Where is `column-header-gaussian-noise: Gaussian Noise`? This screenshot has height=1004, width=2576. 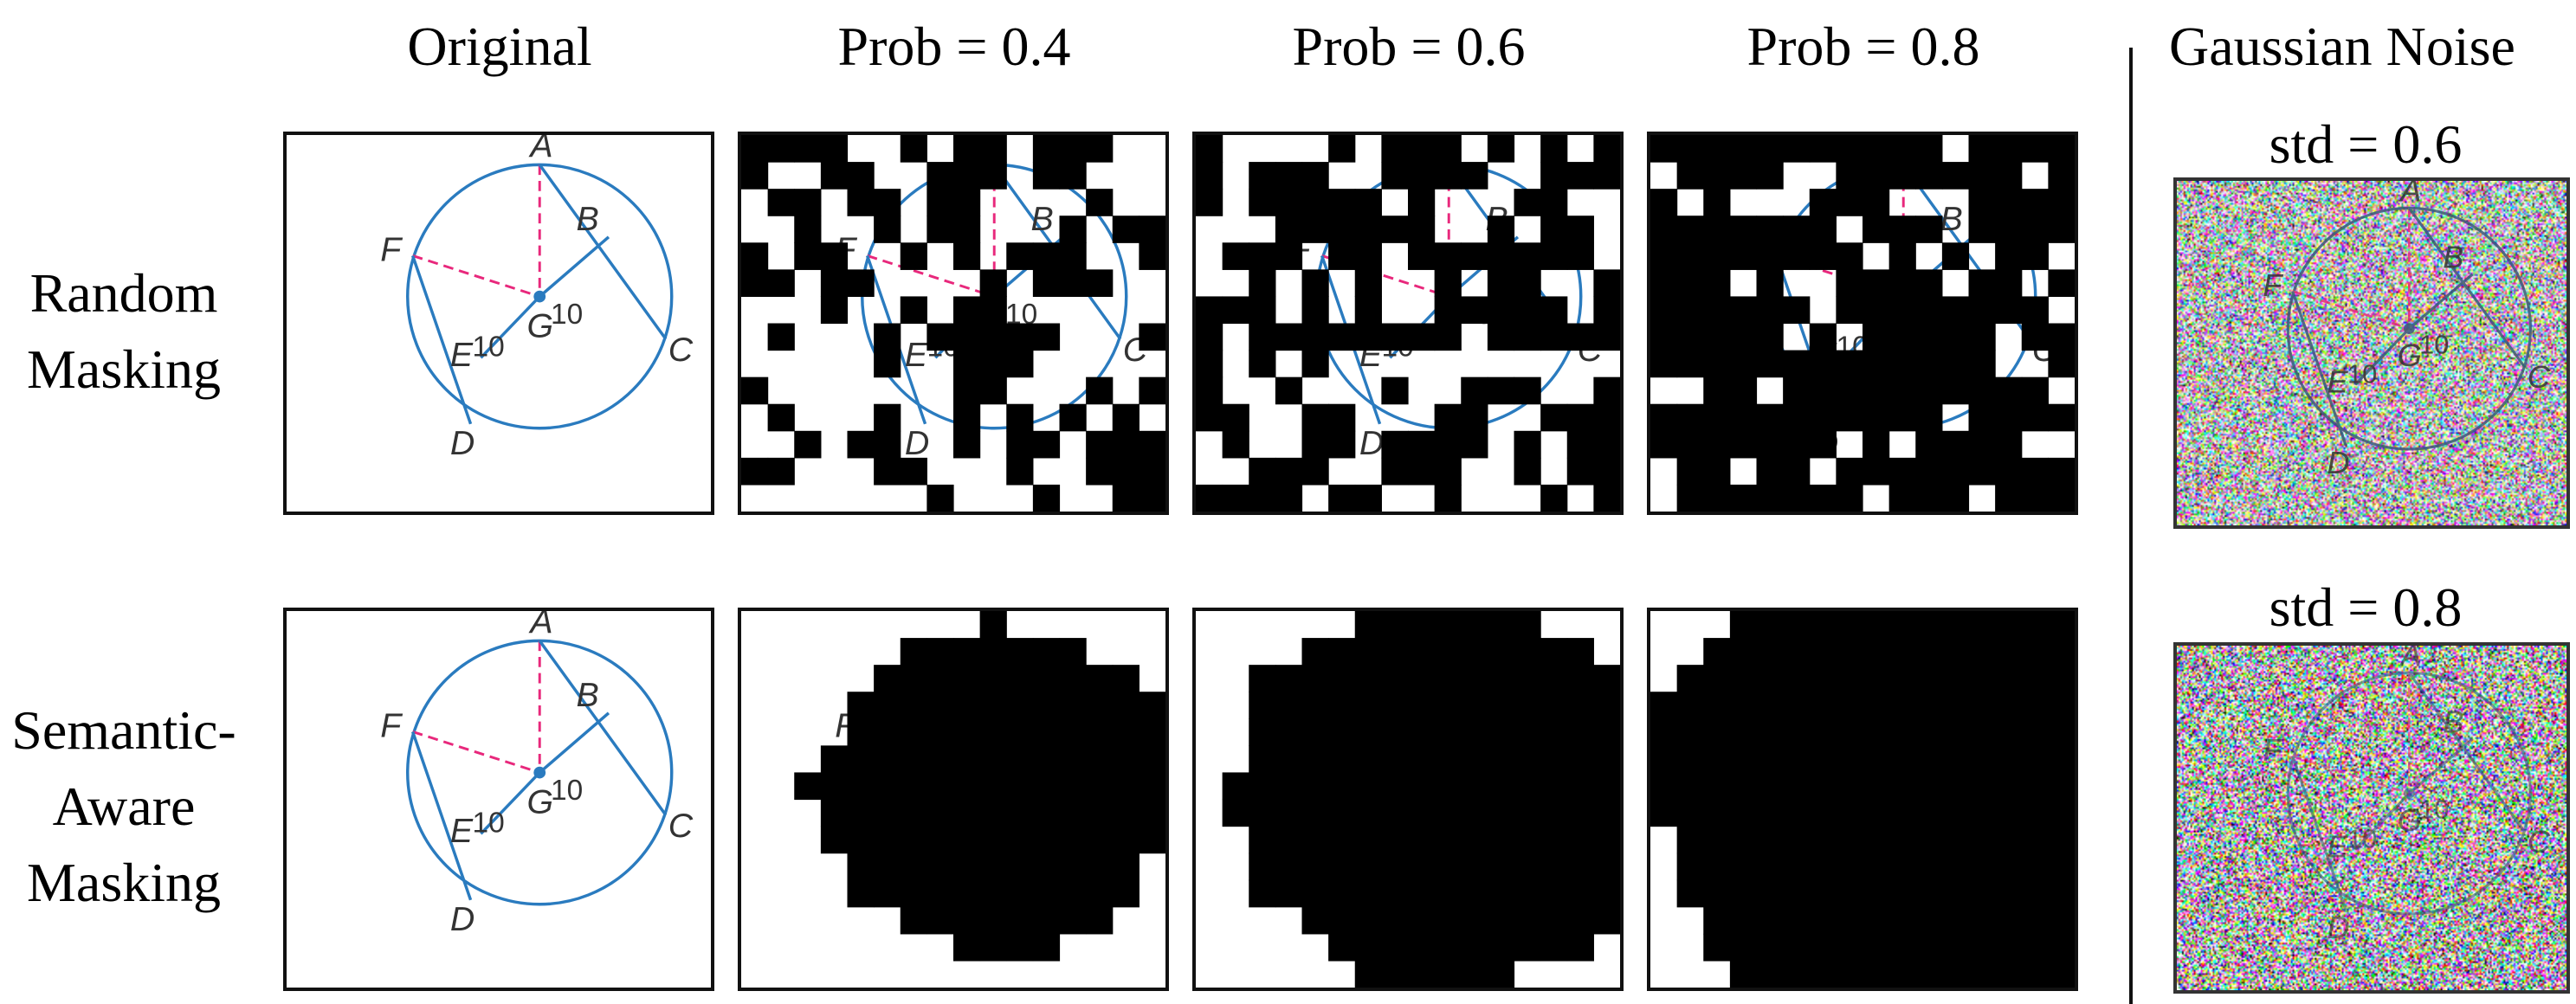 column-header-gaussian-noise: Gaussian Noise is located at coordinates (2342, 46).